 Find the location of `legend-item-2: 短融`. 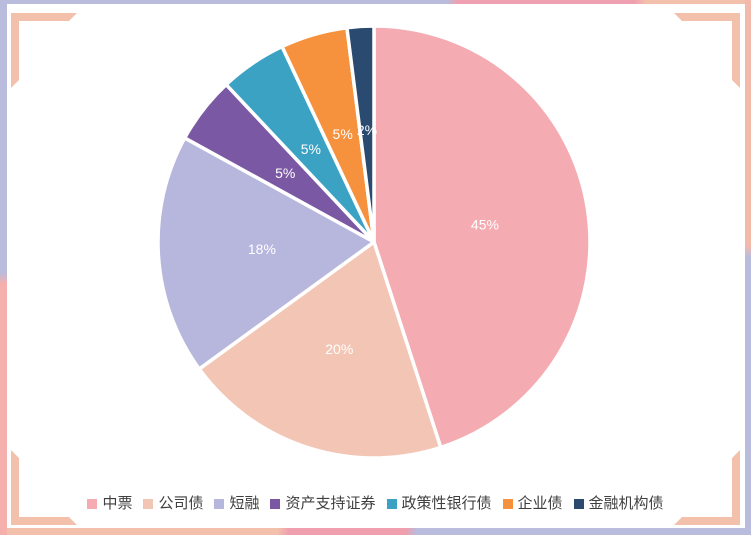

legend-item-2: 短融 is located at coordinates (236, 503).